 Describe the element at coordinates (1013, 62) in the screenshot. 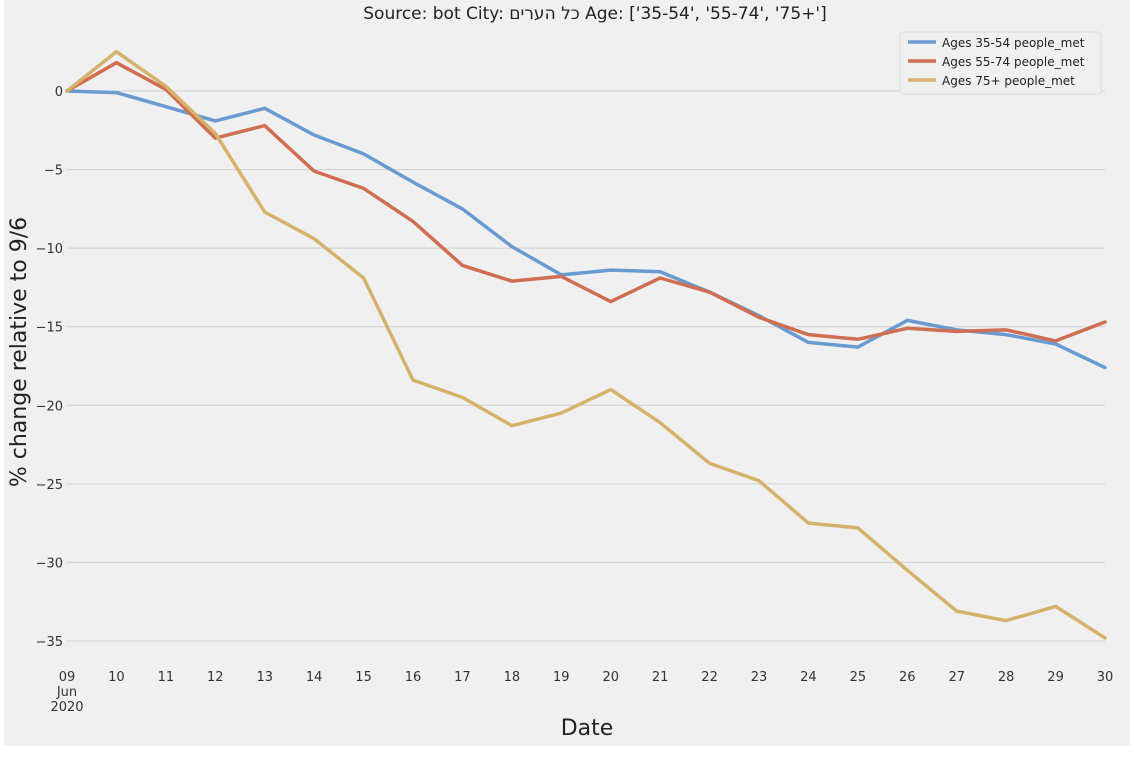

I see `legend-label-55-74: Ages 55-74 people_met` at that location.